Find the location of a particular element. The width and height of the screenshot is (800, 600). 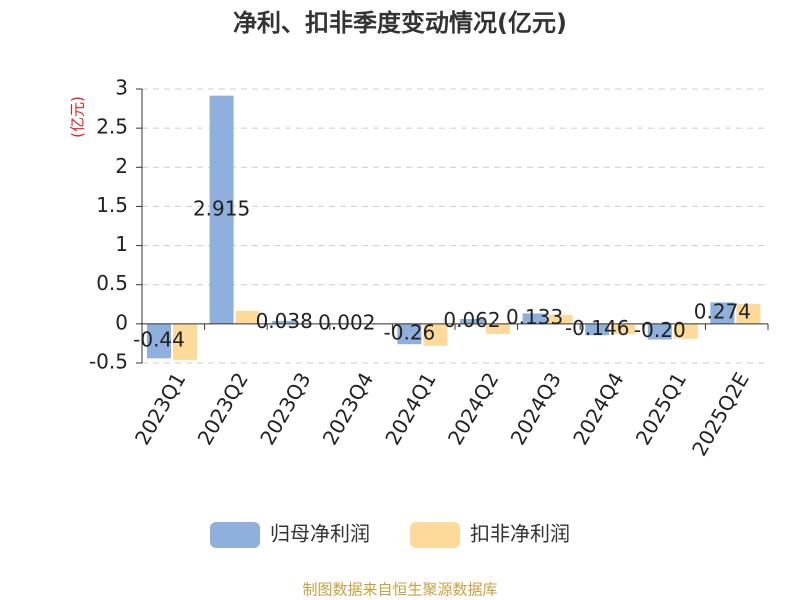

x-tick-label: 2023Q4 is located at coordinates (348, 408).